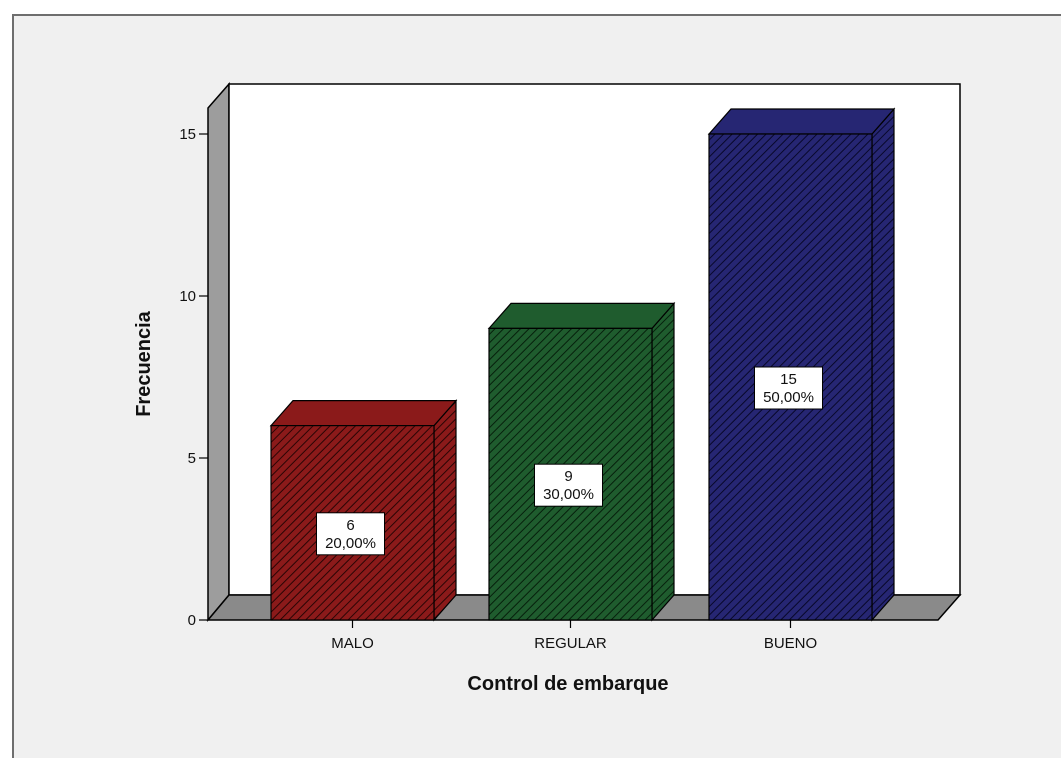 Image resolution: width=1061 pixels, height=758 pixels. Describe the element at coordinates (192, 620) in the screenshot. I see `y-tick-label: 0` at that location.